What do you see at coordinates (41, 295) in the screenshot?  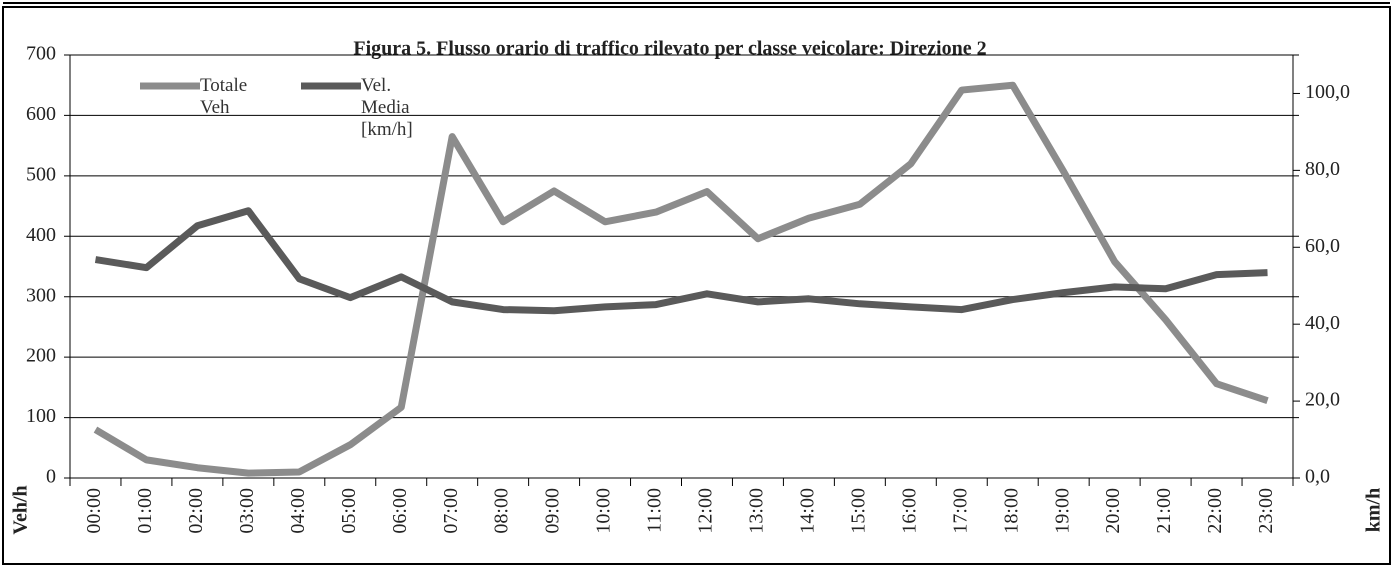 I see `y-tick-label: 300` at bounding box center [41, 295].